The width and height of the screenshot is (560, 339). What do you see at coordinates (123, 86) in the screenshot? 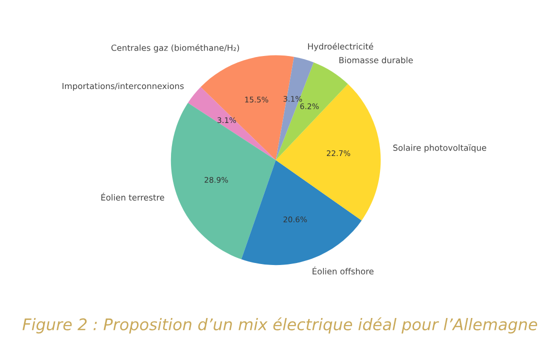
I see `slice-label: Importations/interconnexions` at bounding box center [123, 86].